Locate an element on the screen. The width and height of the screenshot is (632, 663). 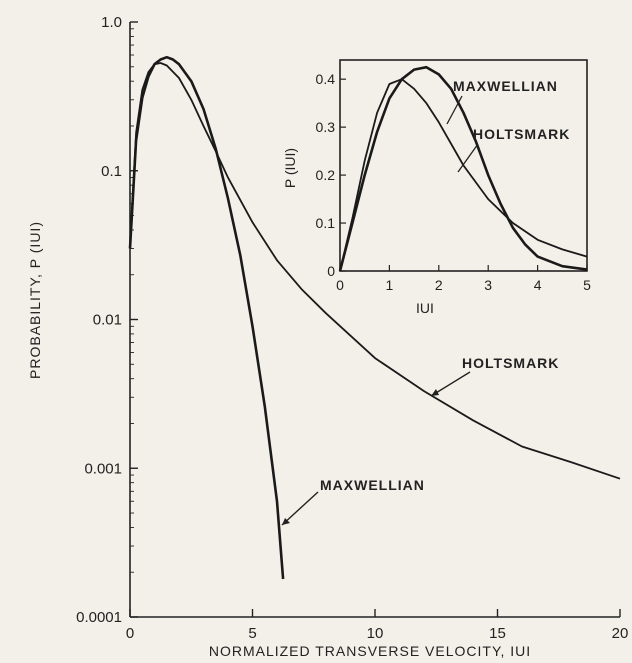
y-tick-label: 0.01 is located at coordinates (107, 320).